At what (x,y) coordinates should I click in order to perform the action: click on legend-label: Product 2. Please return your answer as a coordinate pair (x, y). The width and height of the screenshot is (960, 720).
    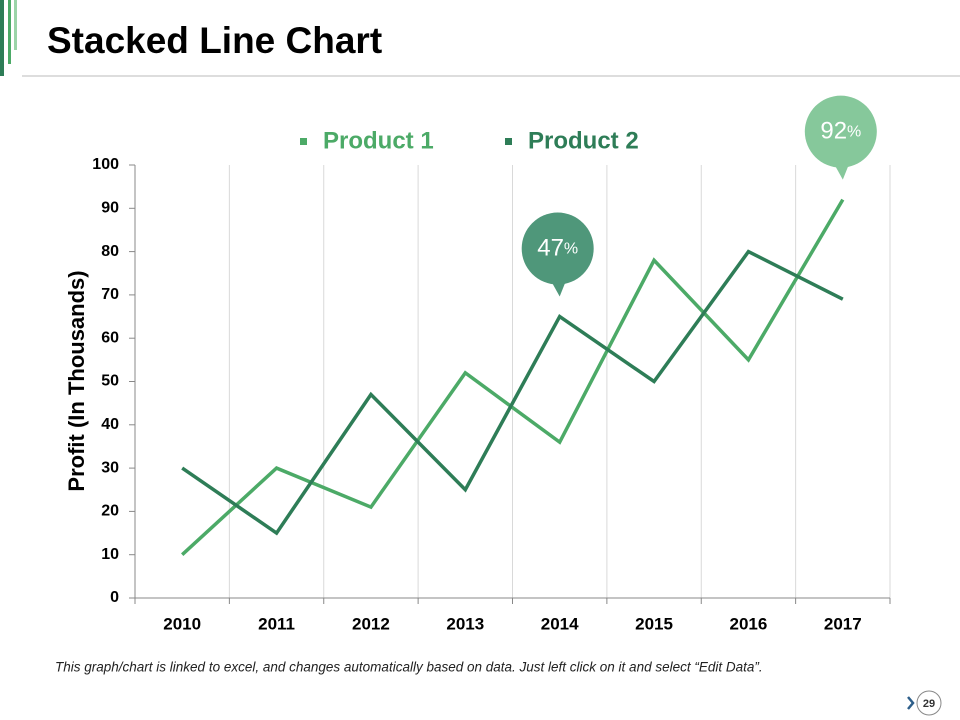
    Looking at the image, I should click on (583, 140).